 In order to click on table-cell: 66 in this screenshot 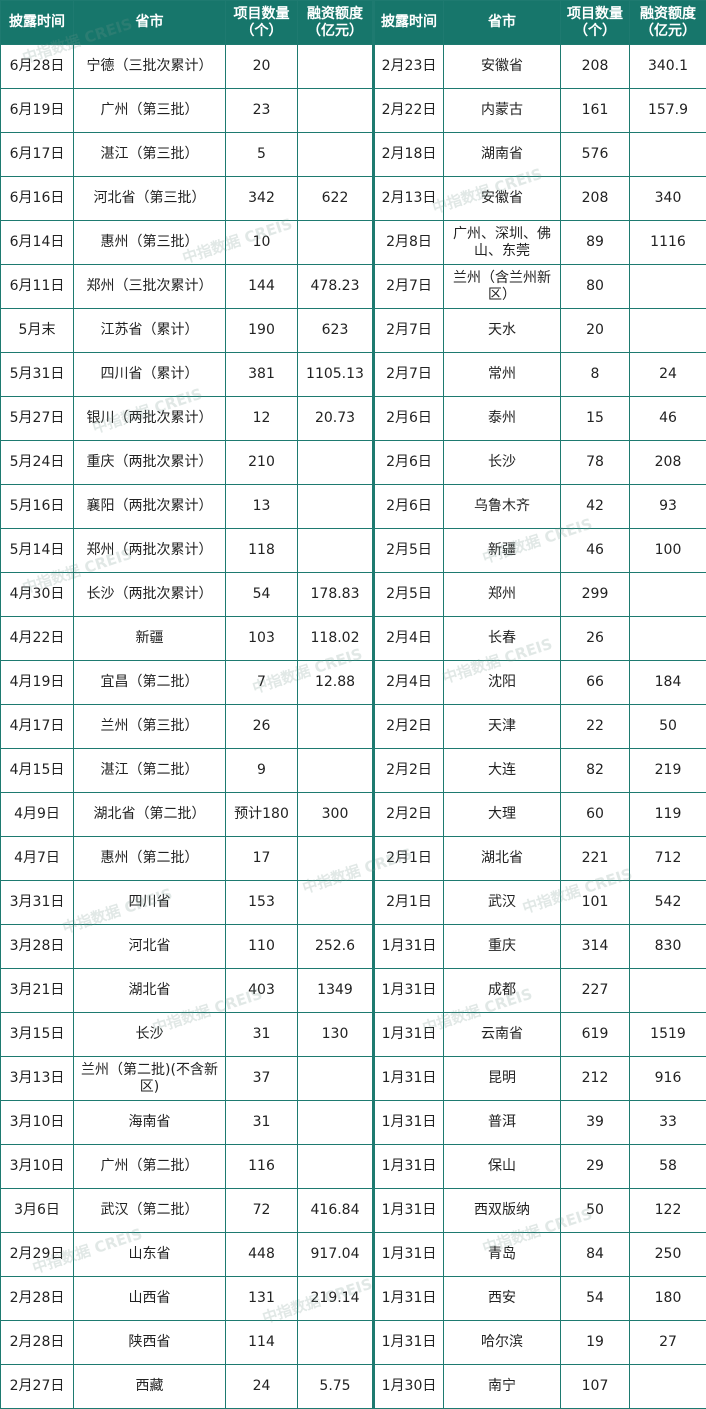, I will do `click(595, 682)`.